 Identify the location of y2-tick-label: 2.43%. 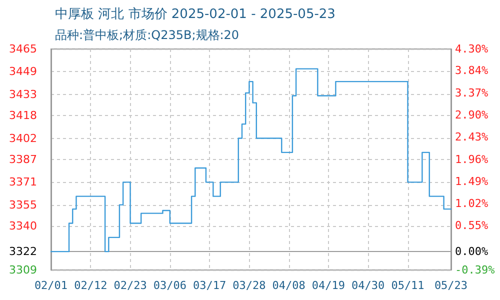
(471, 137).